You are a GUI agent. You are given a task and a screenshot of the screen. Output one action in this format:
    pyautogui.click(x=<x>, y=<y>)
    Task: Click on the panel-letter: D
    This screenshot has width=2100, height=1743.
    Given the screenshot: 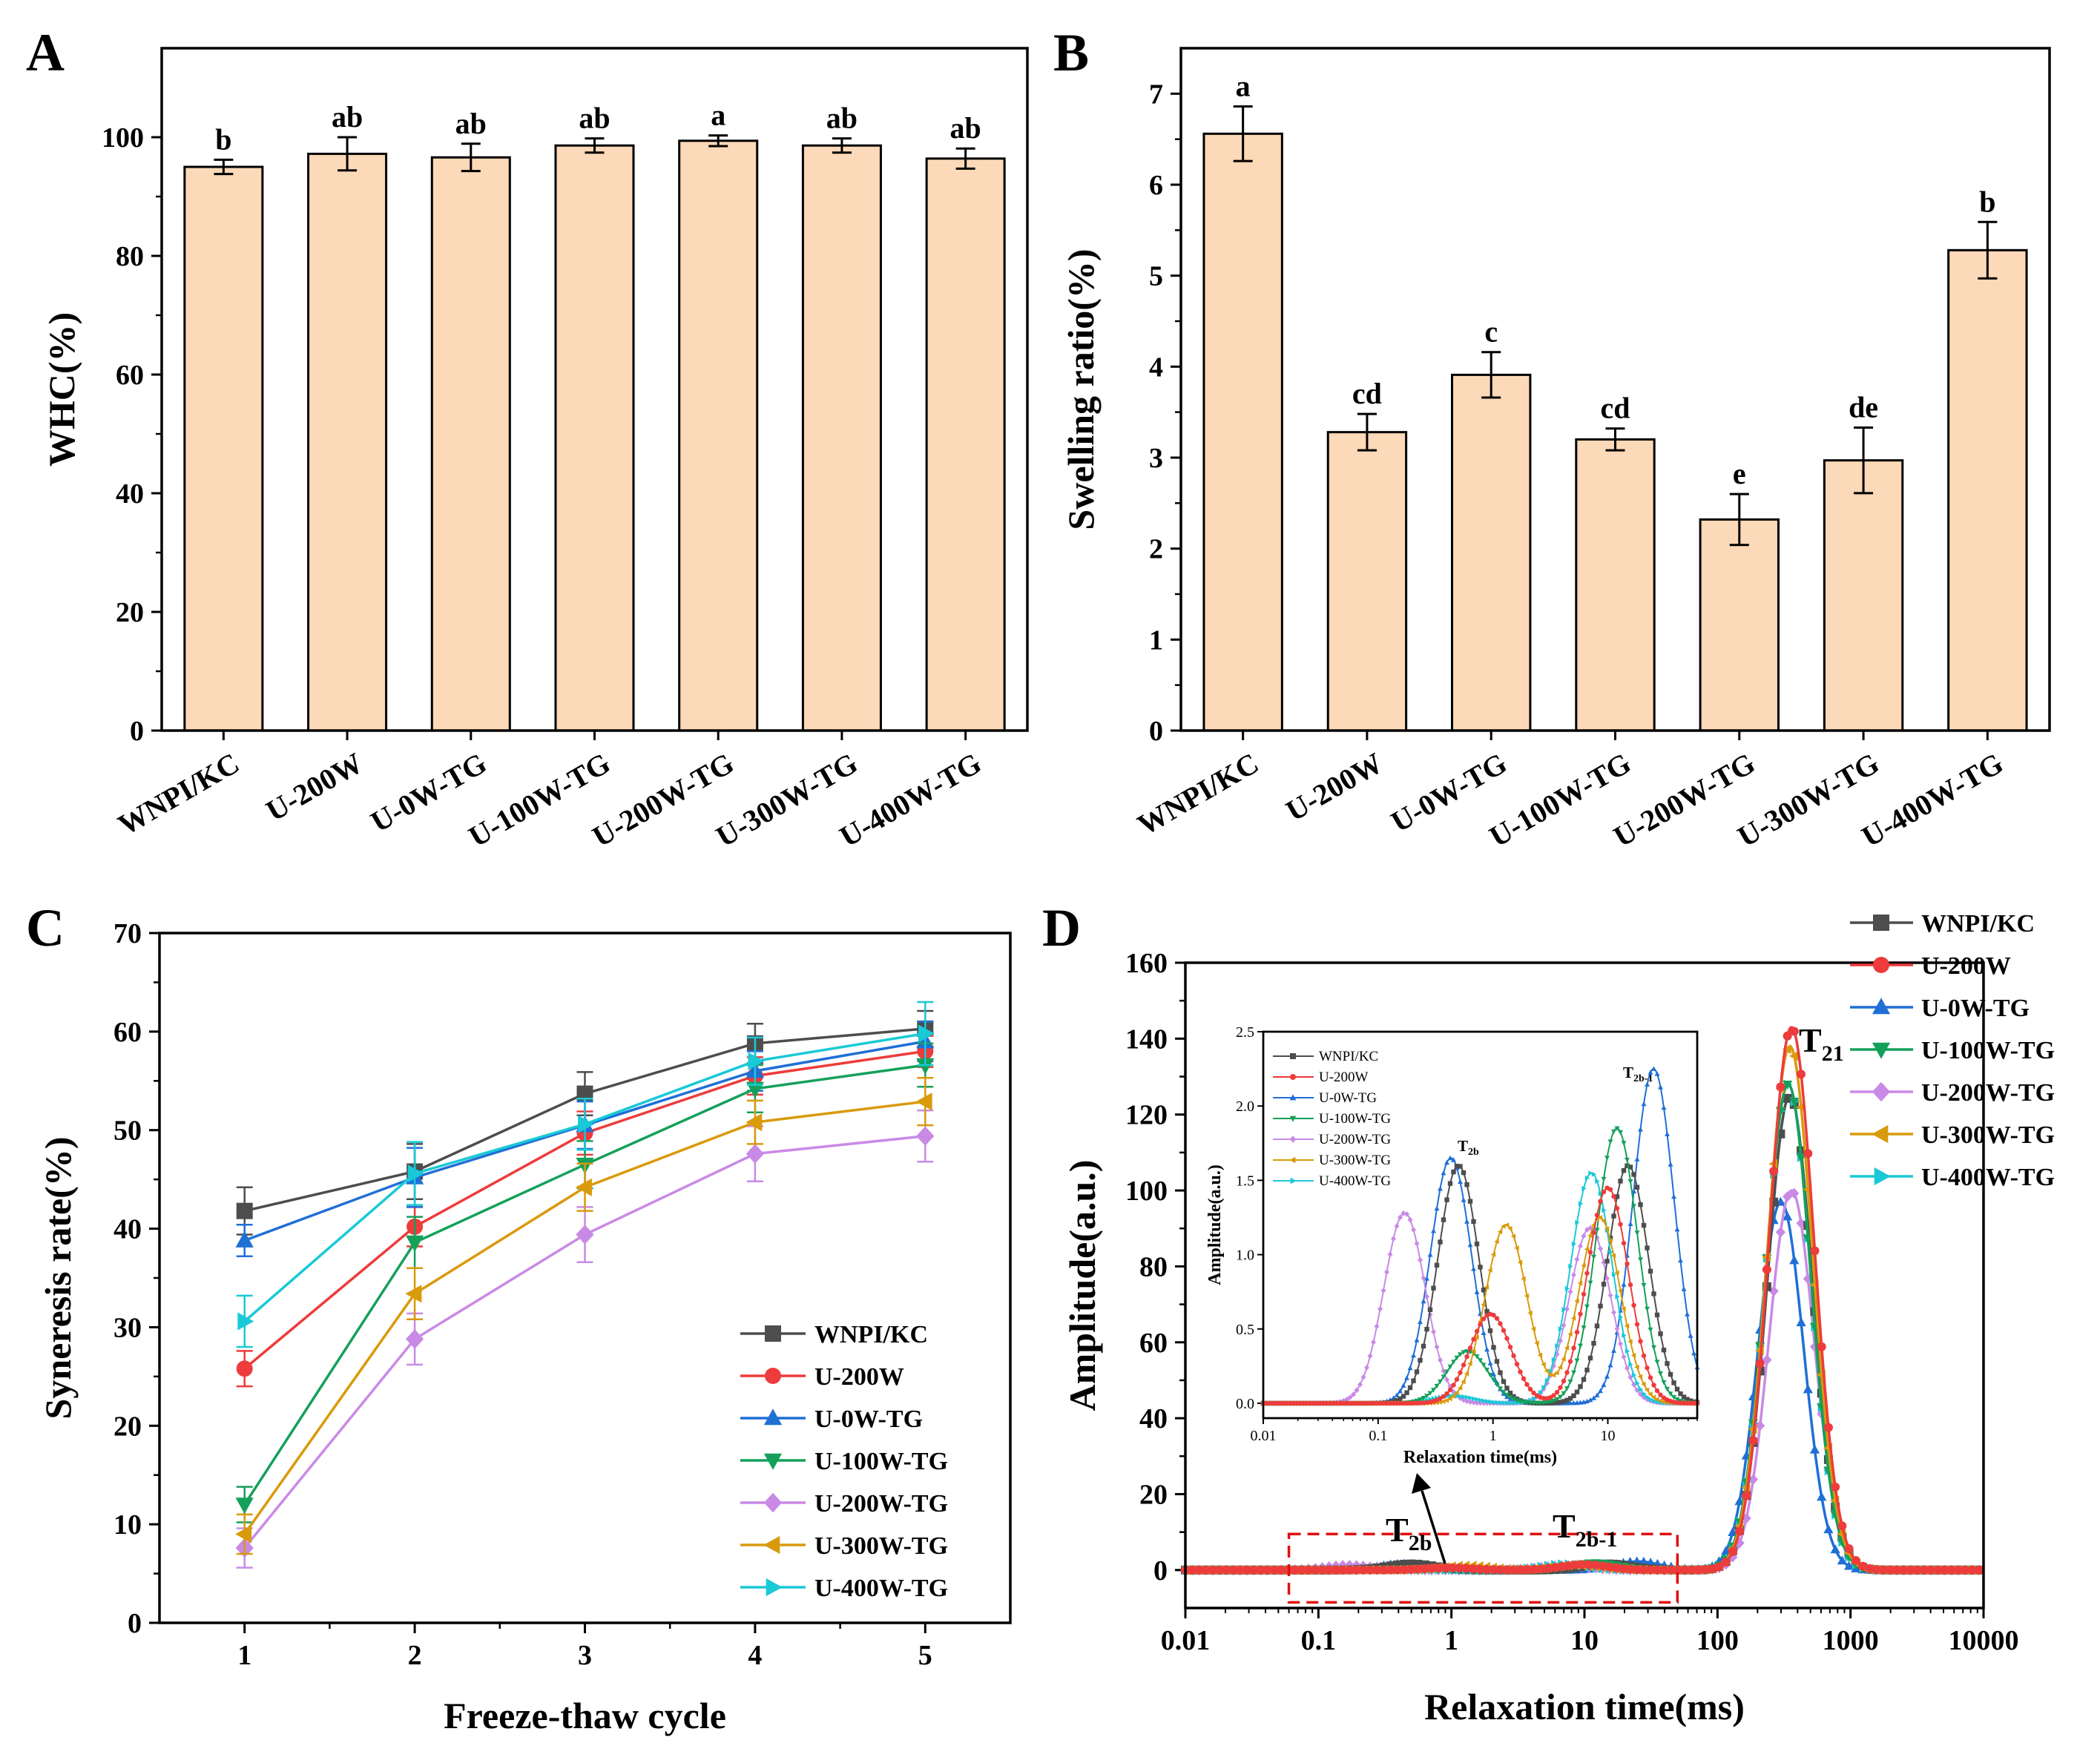 What is the action you would take?
    pyautogui.click(x=1061, y=928)
    